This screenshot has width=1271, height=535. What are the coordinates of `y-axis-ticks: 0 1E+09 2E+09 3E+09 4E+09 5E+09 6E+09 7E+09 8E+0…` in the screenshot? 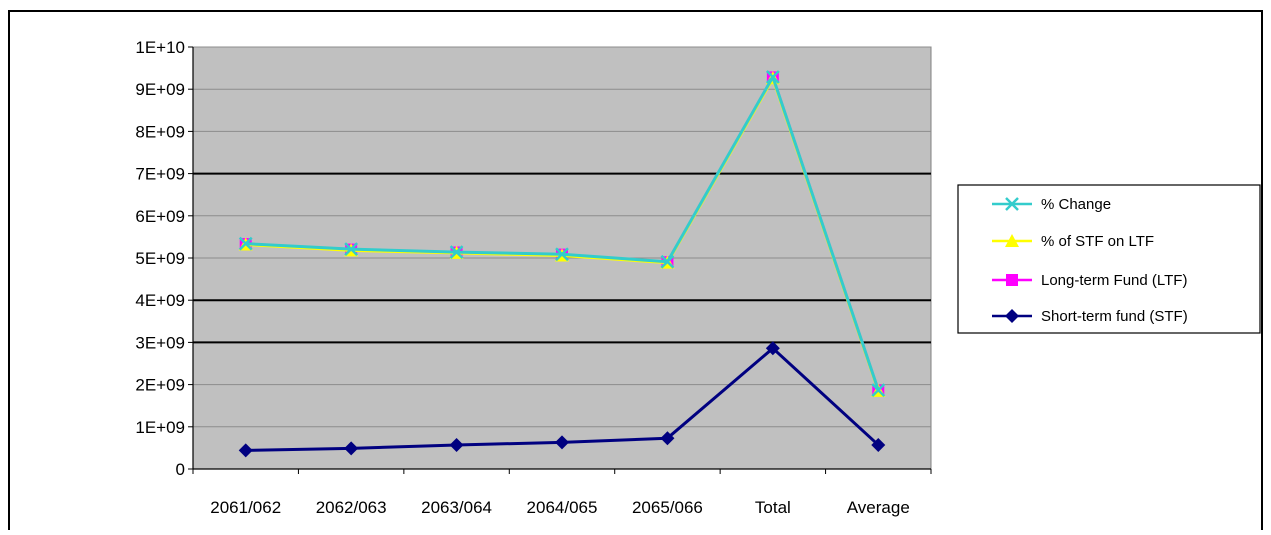 It's located at (164, 258).